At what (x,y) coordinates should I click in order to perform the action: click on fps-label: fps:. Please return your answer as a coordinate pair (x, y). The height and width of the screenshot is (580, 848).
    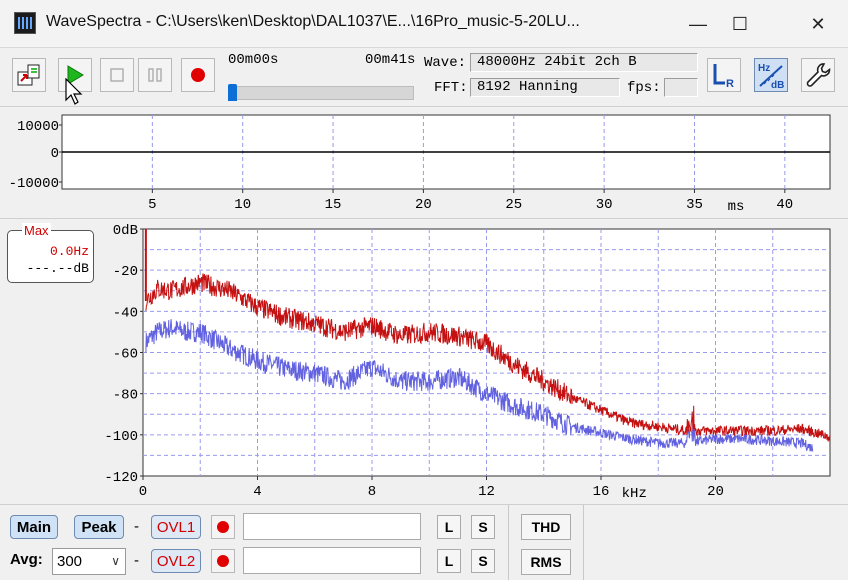
    Looking at the image, I should click on (644, 88).